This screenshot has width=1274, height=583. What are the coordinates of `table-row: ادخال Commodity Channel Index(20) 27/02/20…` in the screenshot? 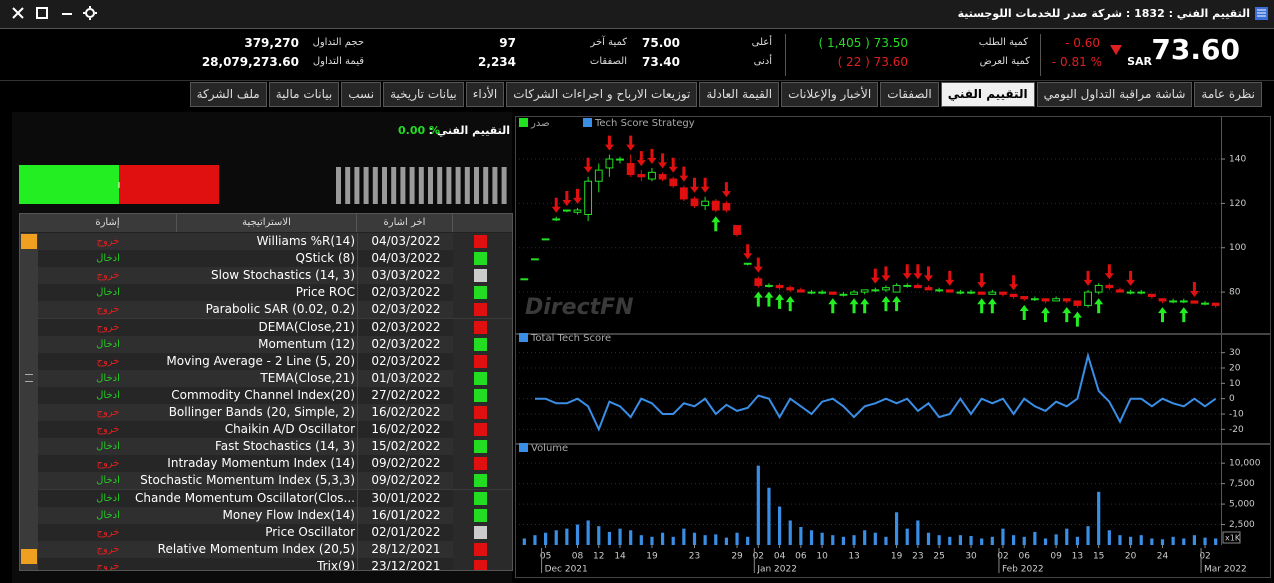 It's located at (266, 395).